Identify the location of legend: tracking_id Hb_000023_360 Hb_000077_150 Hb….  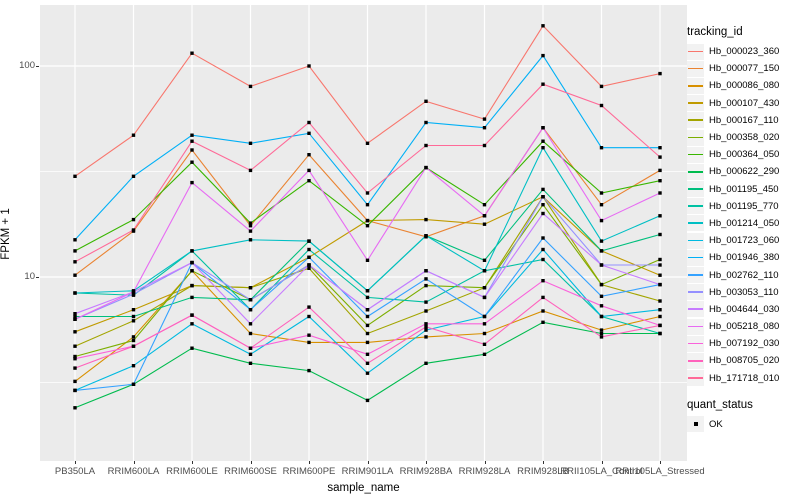
(742, 229).